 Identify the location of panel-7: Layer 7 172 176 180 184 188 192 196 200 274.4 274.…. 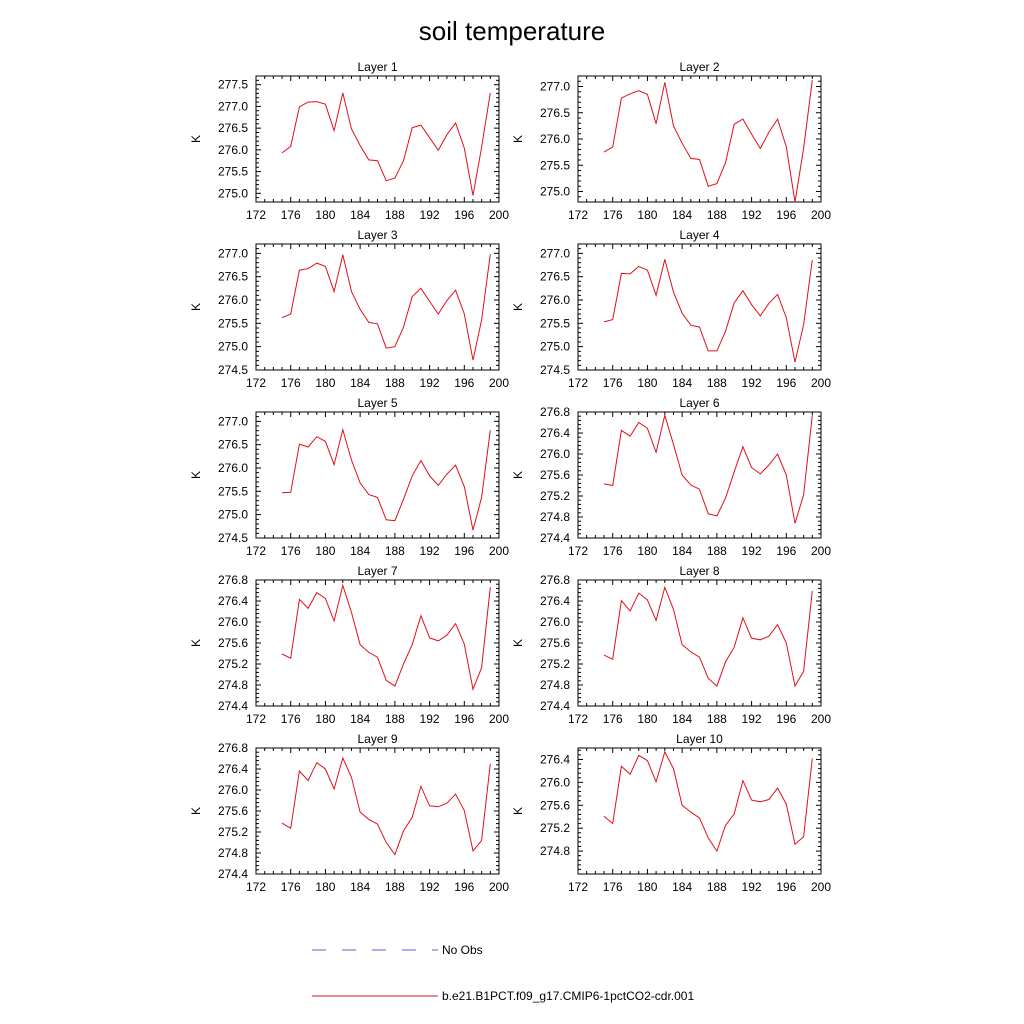
(349, 645).